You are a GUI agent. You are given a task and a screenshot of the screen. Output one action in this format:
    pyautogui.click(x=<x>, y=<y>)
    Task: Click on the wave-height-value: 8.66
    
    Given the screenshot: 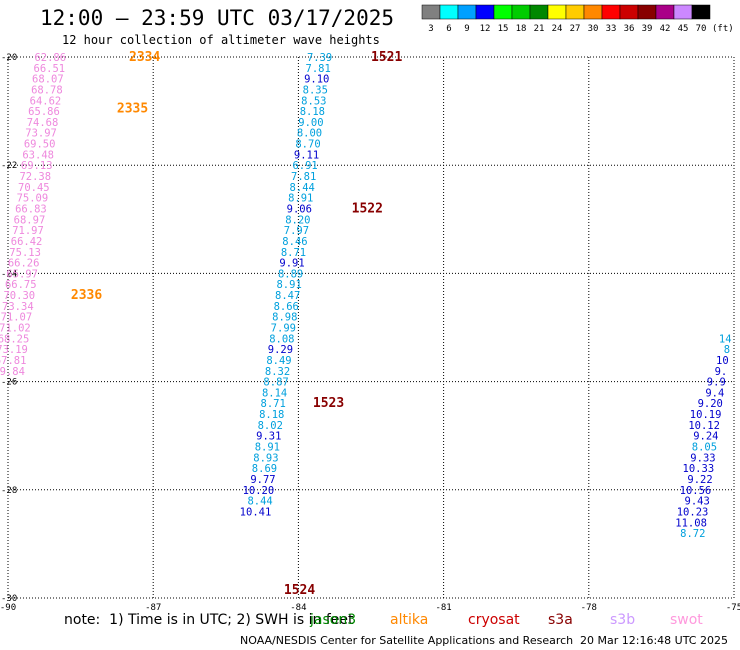 What is the action you would take?
    pyautogui.click(x=286, y=307)
    